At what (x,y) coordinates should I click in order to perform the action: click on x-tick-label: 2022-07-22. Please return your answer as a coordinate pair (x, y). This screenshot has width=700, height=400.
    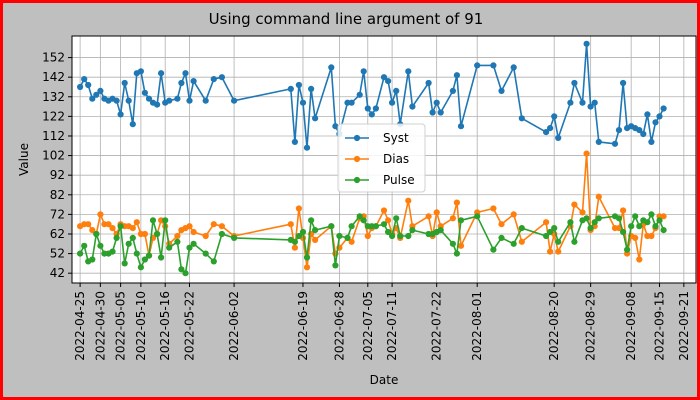
    Looking at the image, I should click on (437, 326).